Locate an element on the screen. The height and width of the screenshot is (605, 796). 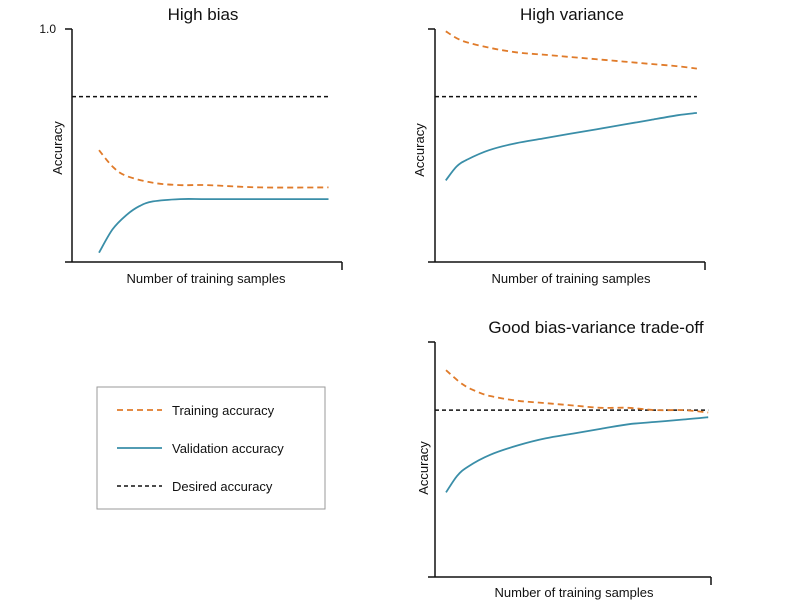
legend-label: Validation accuracy is located at coordinates (228, 448).